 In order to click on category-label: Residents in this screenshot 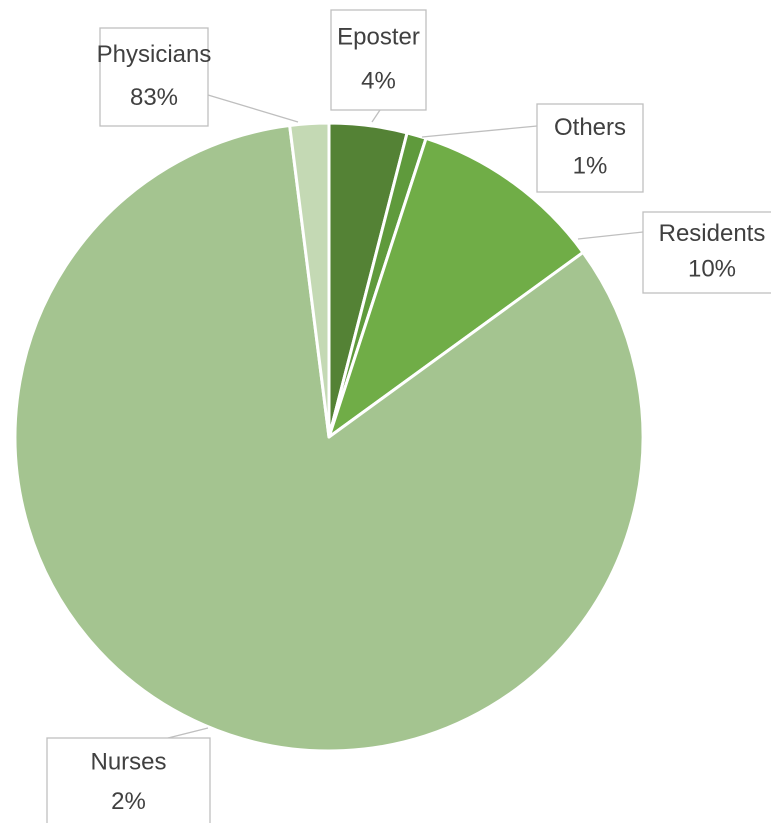, I will do `click(712, 233)`.